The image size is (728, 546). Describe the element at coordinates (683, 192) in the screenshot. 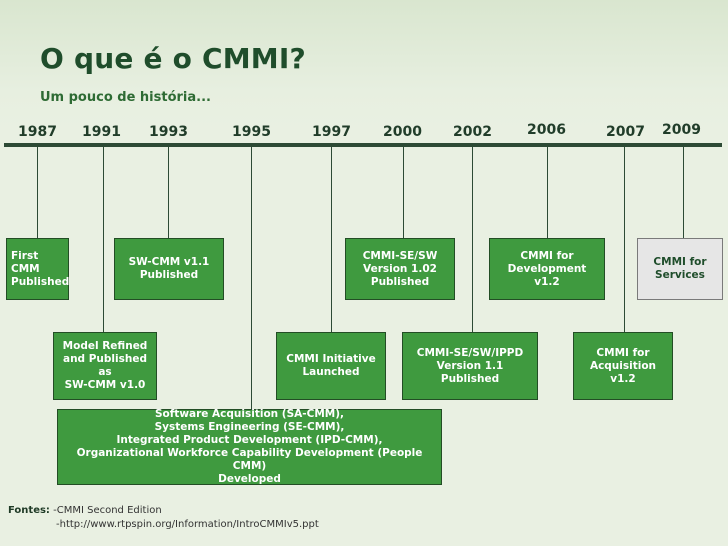

I see `connector-2009` at that location.